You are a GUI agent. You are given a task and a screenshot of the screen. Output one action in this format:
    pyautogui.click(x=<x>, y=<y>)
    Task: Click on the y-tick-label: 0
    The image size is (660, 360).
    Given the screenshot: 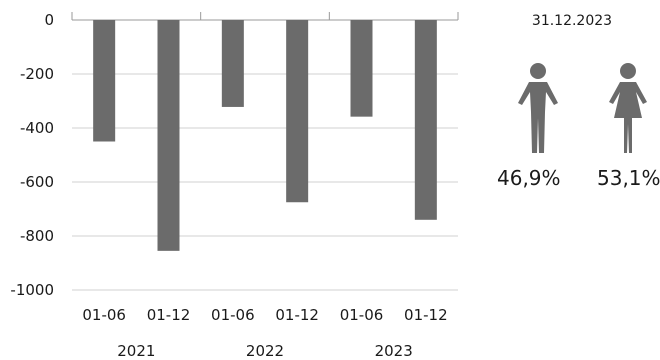 What is the action you would take?
    pyautogui.click(x=49, y=20)
    